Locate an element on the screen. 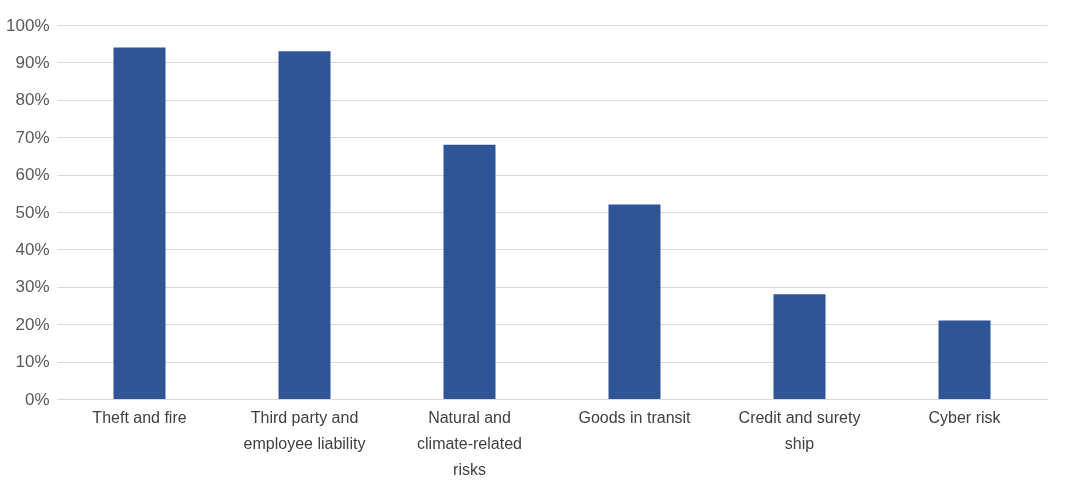 The height and width of the screenshot is (484, 1076). y-tick-label: 90% is located at coordinates (32, 62).